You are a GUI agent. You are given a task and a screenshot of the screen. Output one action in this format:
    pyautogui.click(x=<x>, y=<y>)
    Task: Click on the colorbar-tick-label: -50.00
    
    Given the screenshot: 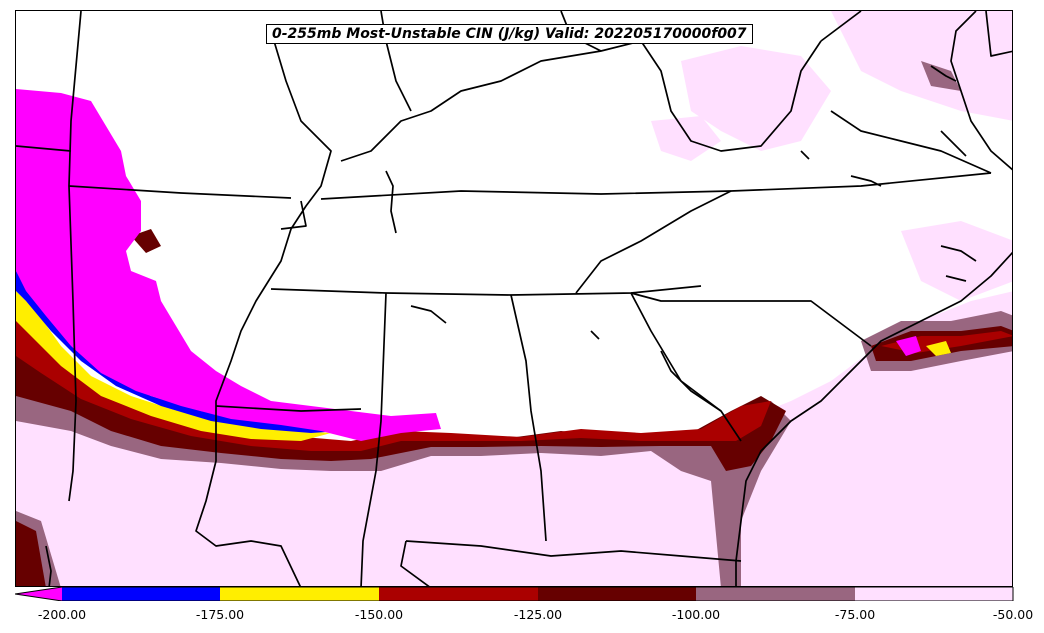 What is the action you would take?
    pyautogui.click(x=1013, y=614)
    